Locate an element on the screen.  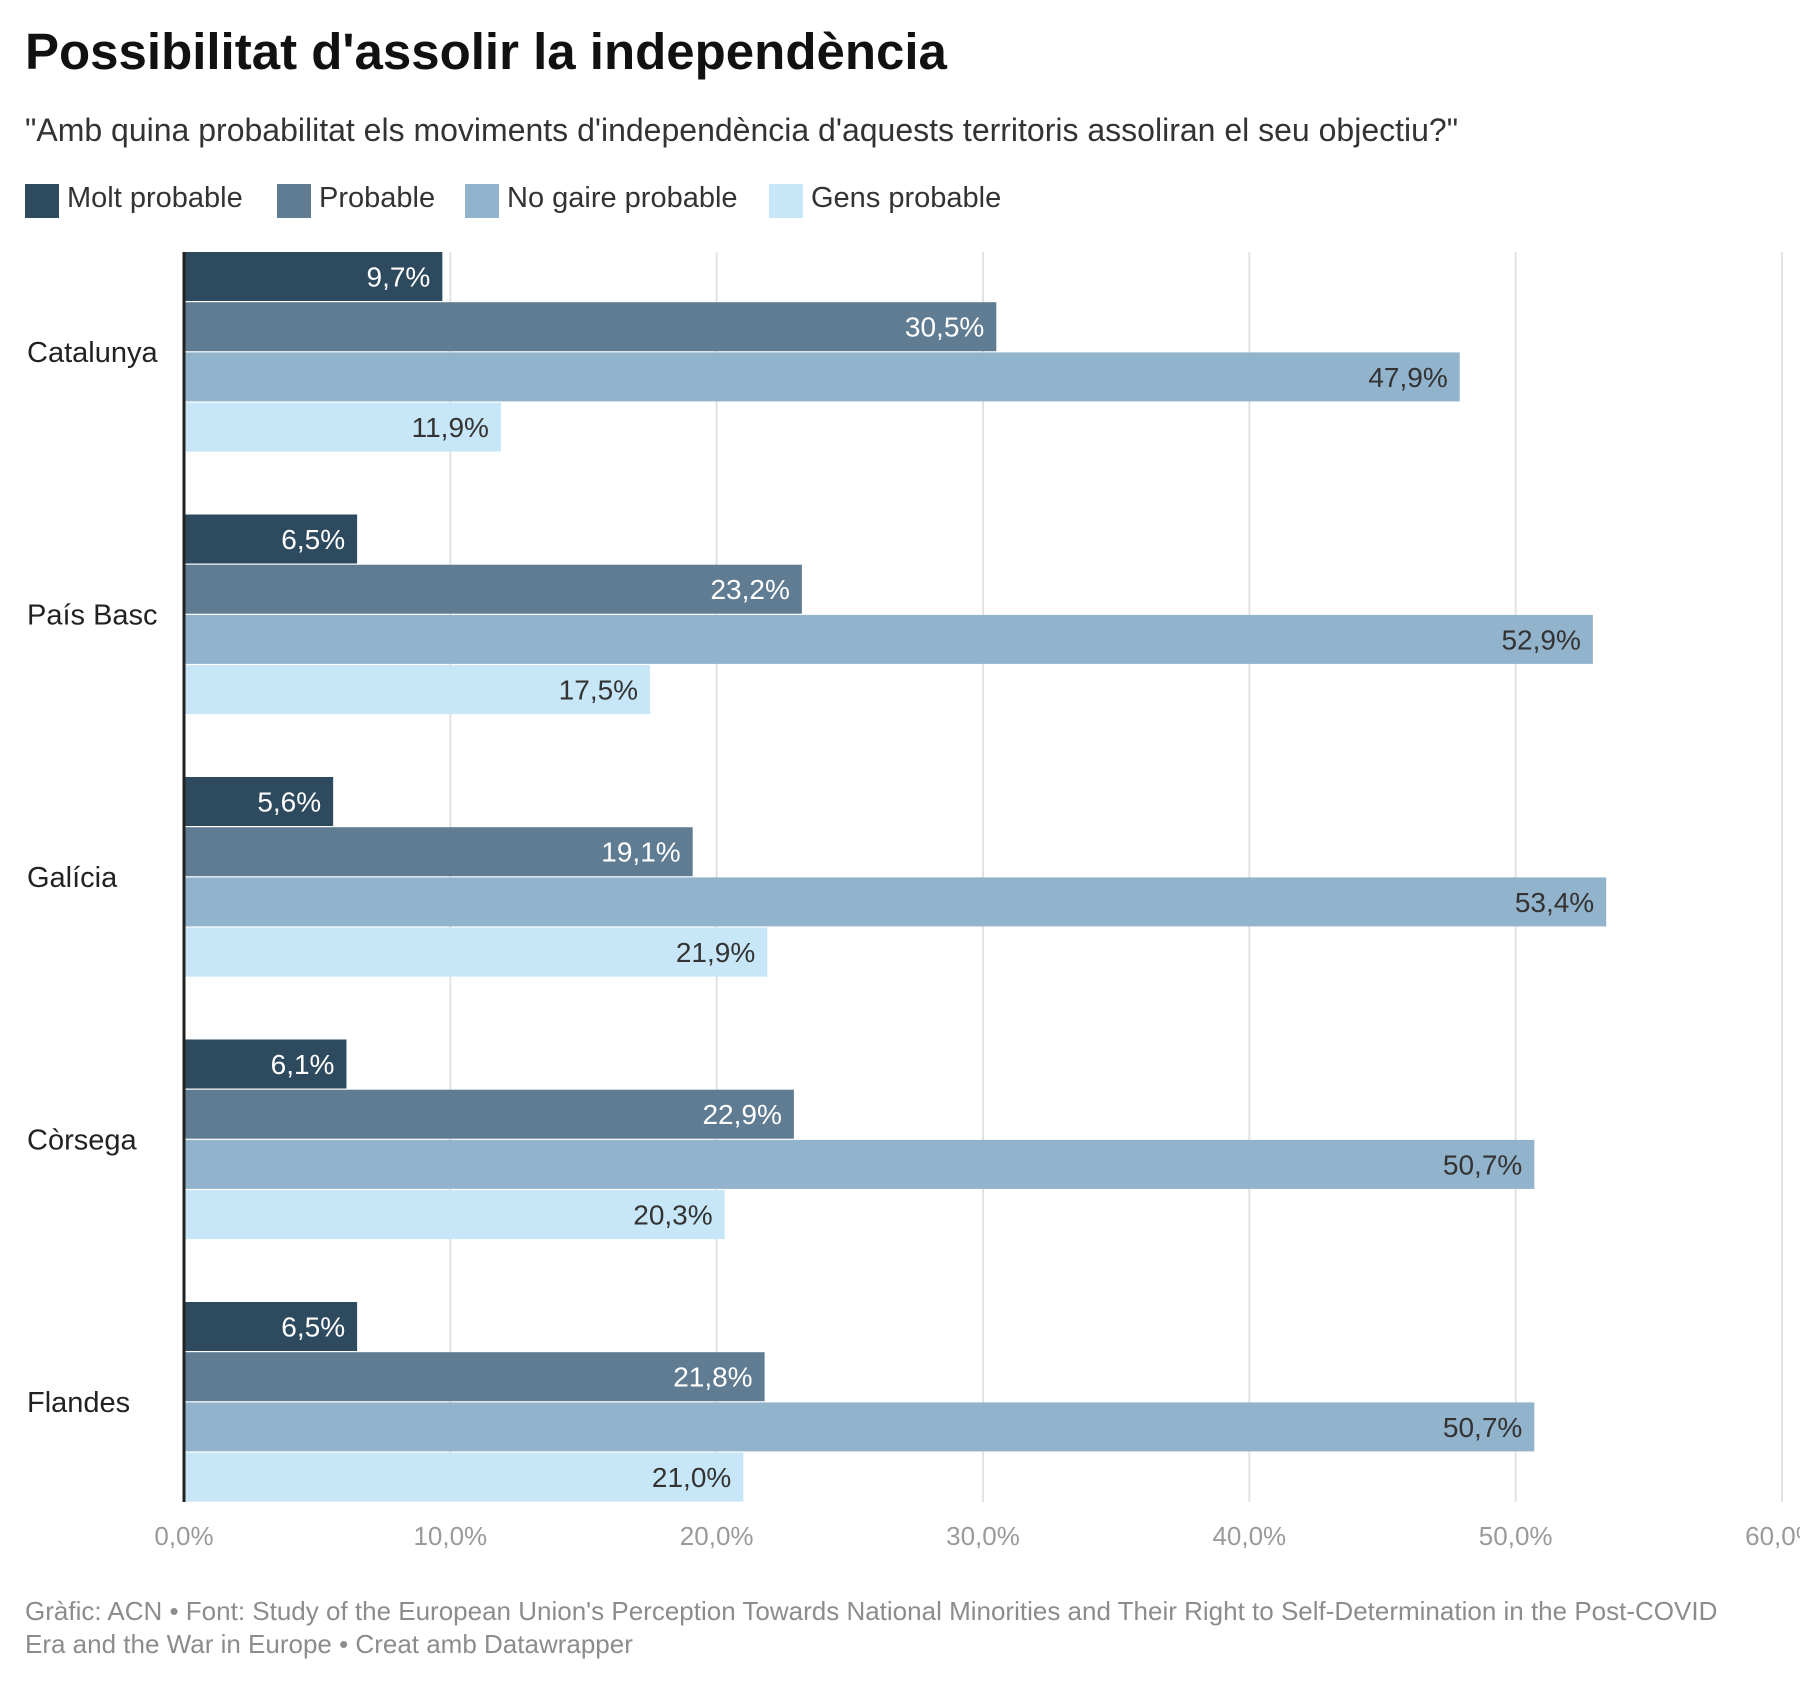
x-tick-label-30: 30,0% is located at coordinates (983, 1536).